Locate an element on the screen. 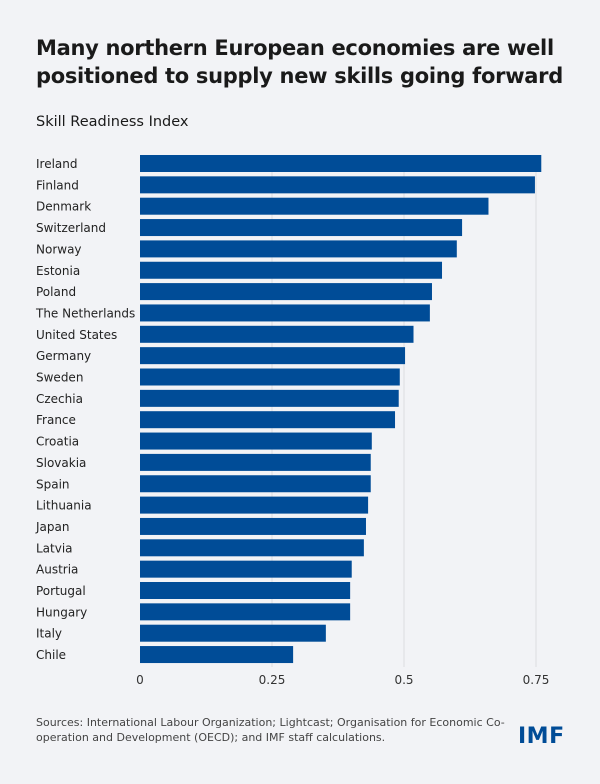 The width and height of the screenshot is (600, 784). category-label: Slovakia is located at coordinates (61, 463).